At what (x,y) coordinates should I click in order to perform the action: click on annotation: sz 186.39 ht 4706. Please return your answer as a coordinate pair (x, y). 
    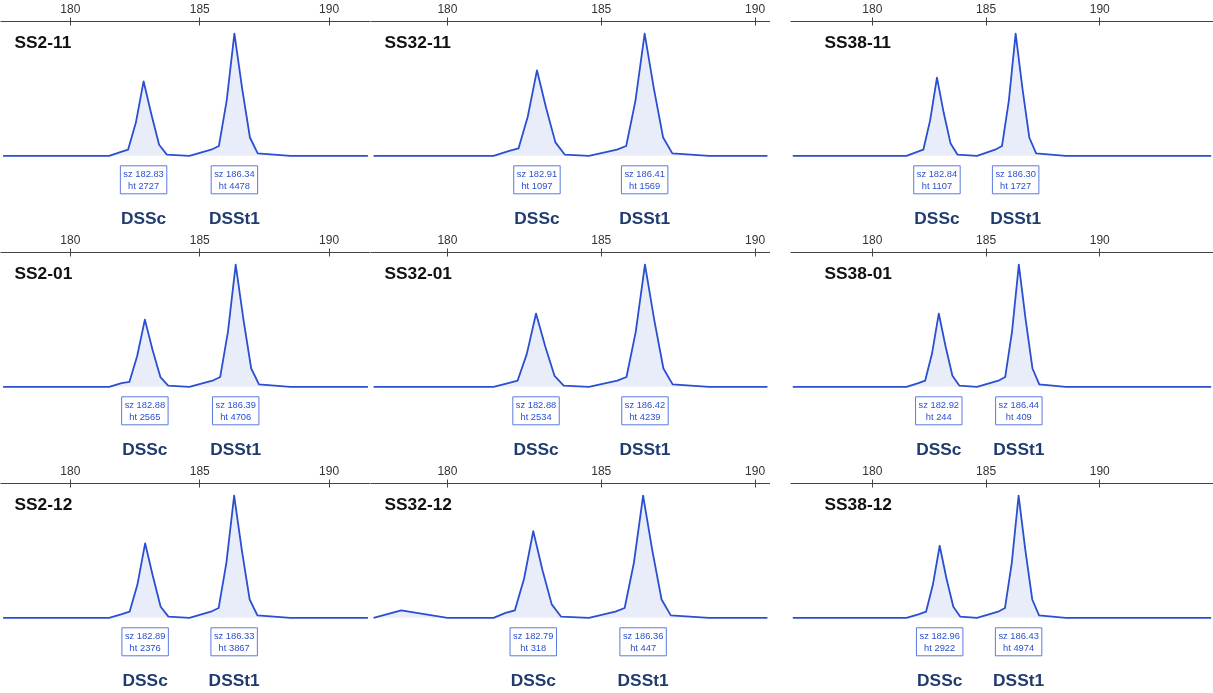
    Looking at the image, I should click on (235, 410).